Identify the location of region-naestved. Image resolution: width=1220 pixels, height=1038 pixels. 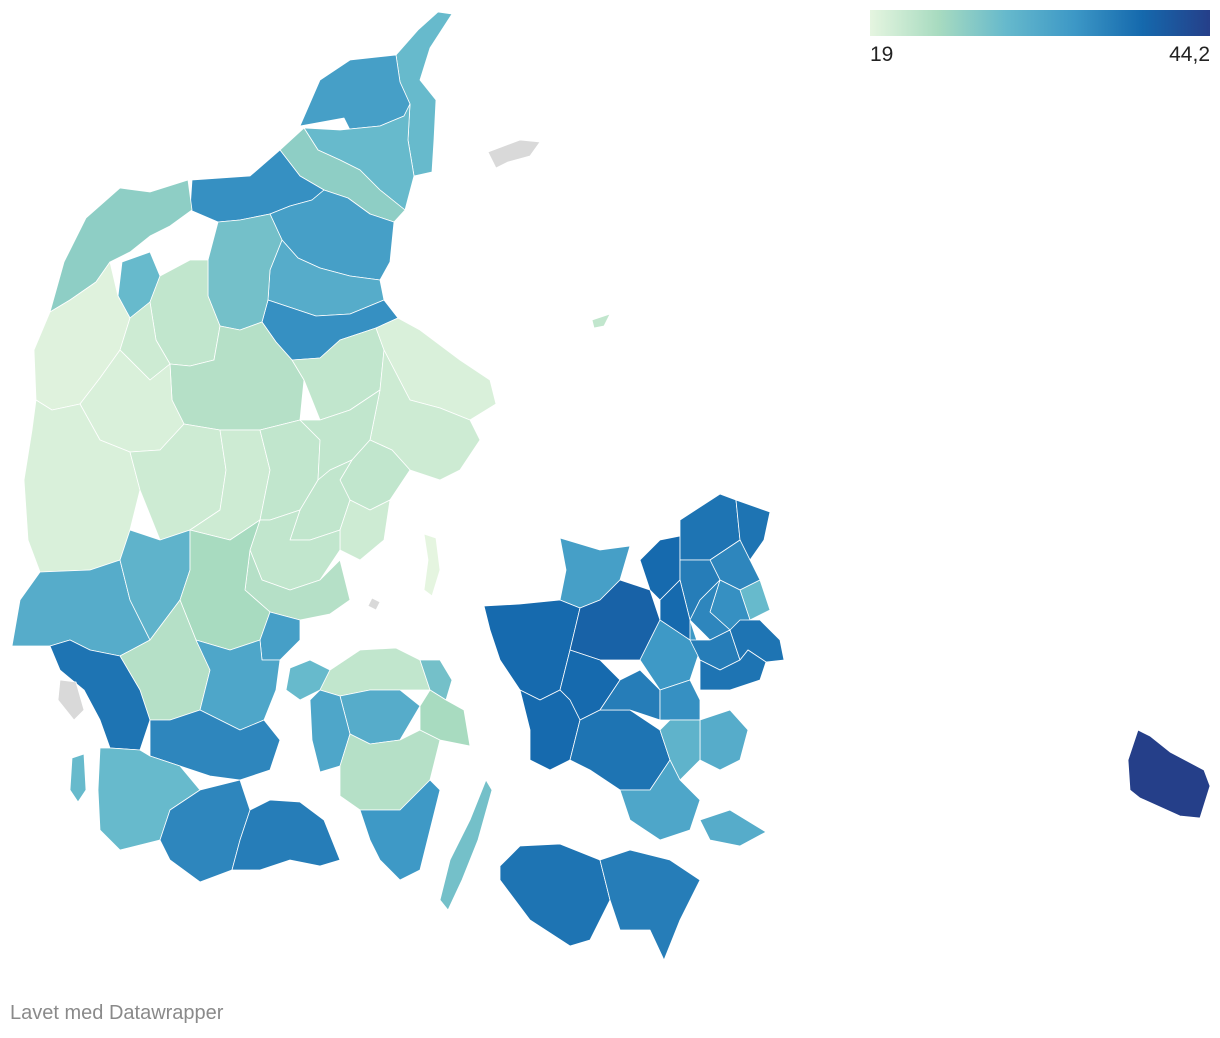
(620, 750).